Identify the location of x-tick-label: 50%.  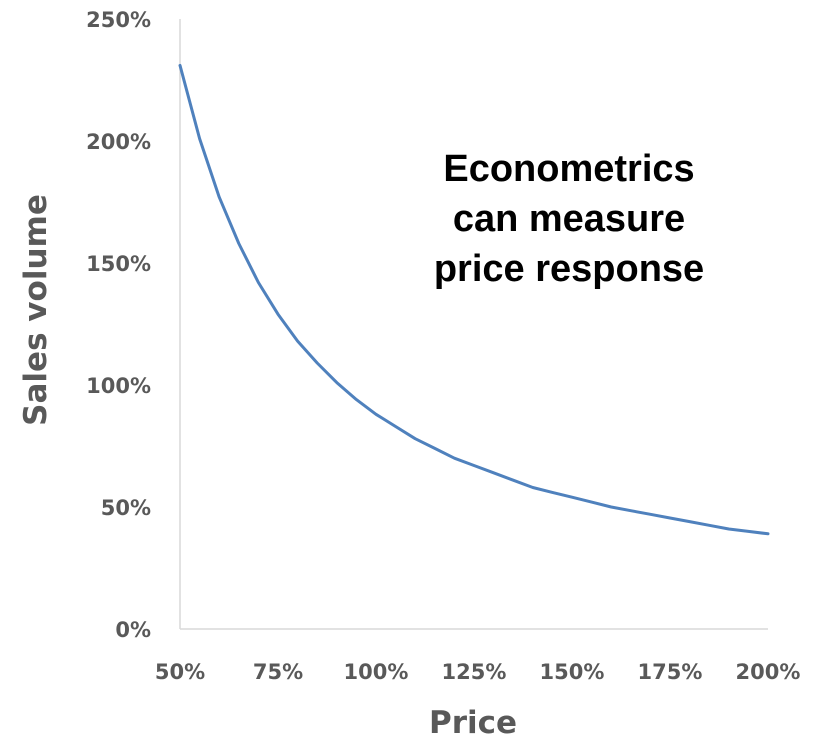
(180, 672).